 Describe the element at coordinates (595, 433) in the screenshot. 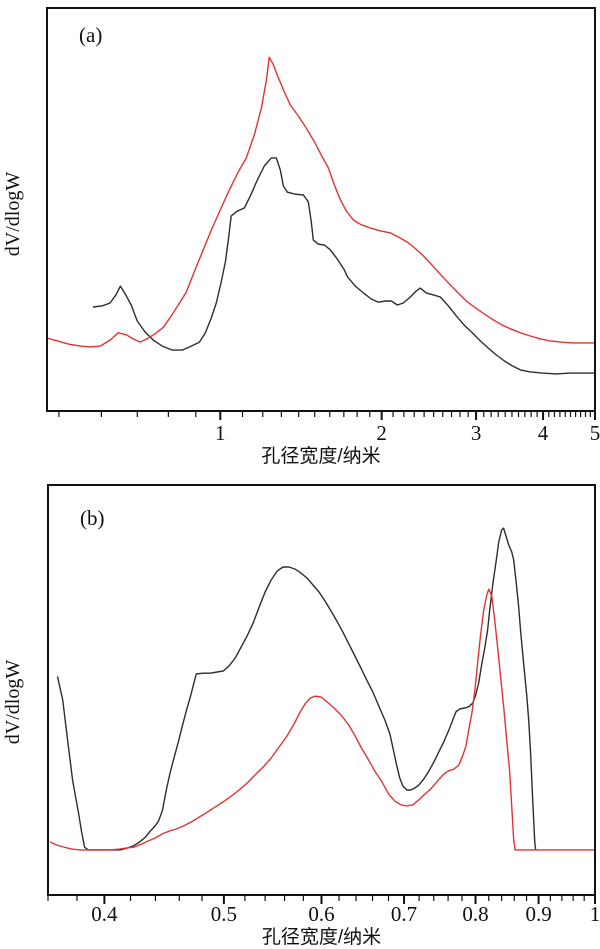

I see `x-tick-label: 5` at that location.